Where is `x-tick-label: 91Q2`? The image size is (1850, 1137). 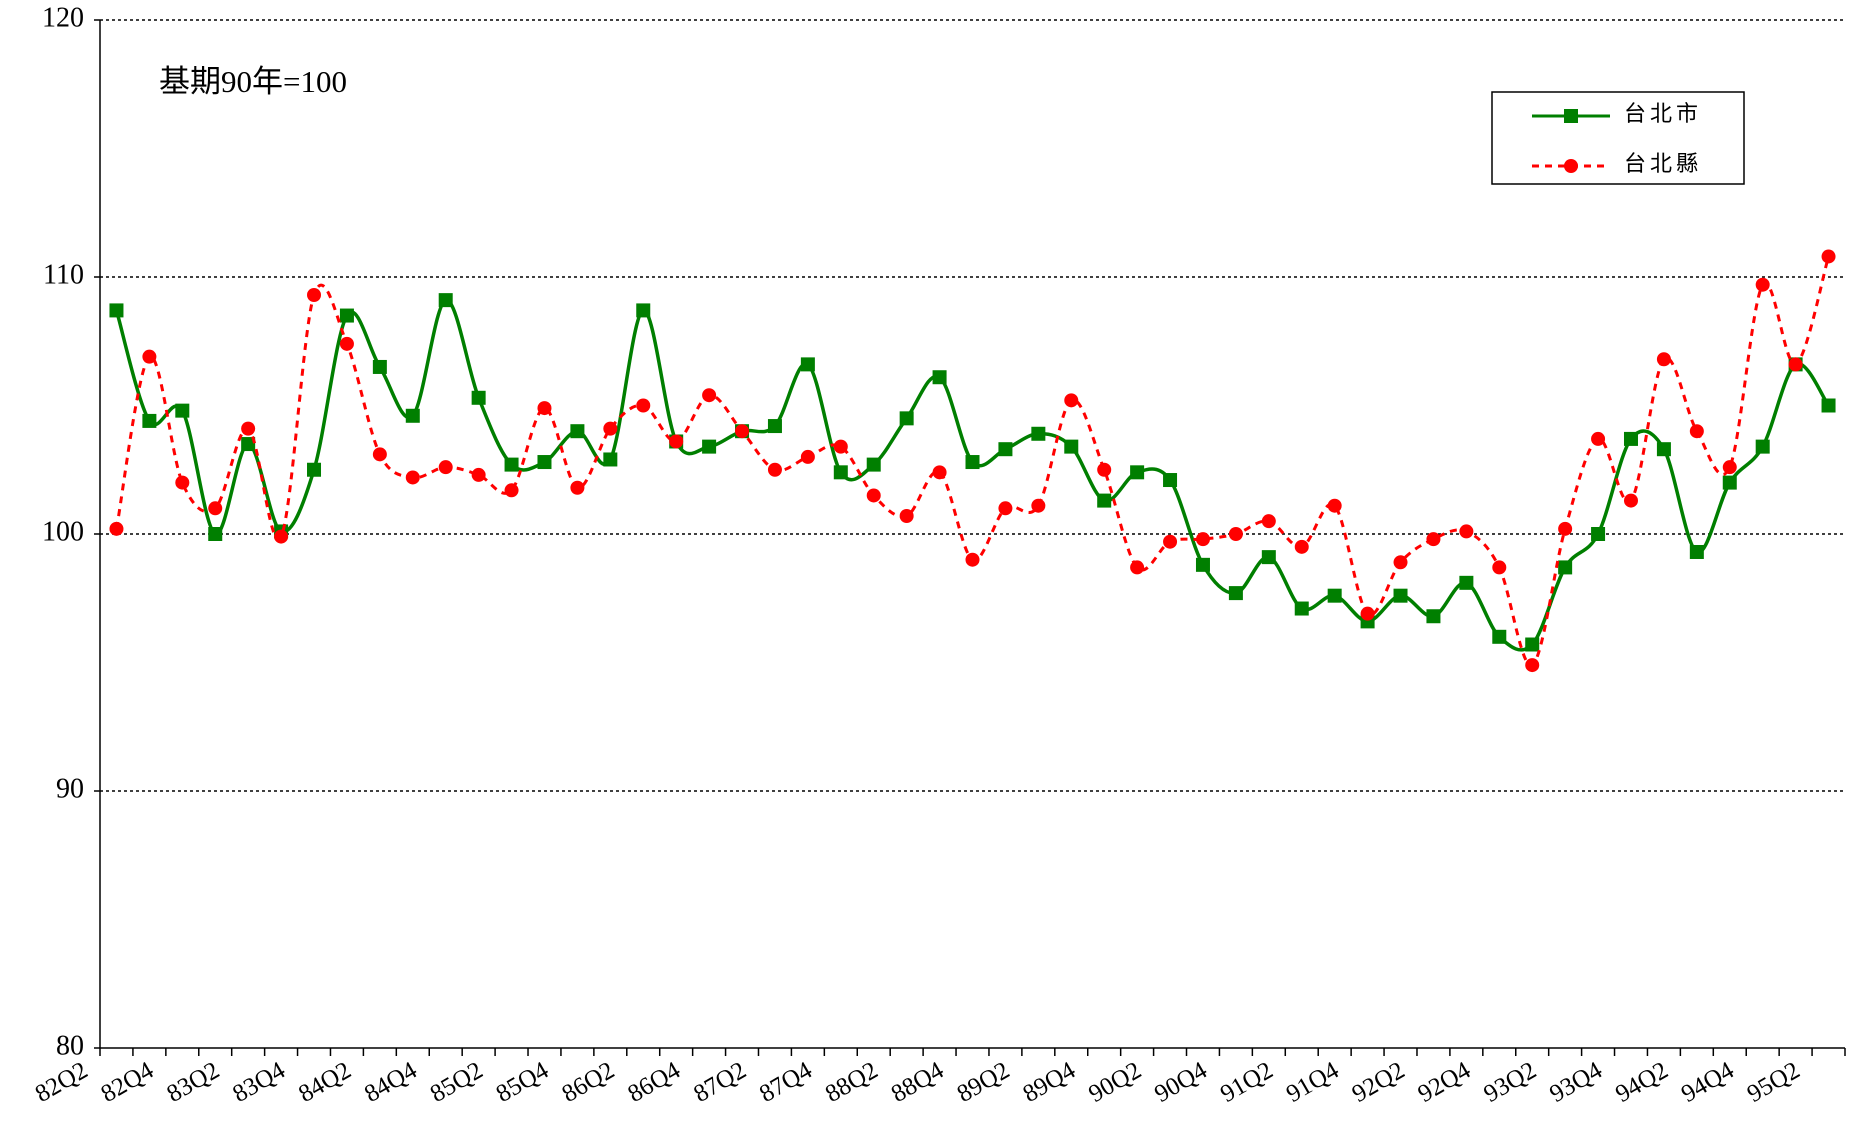
x-tick-label: 91Q2 is located at coordinates (1247, 1082).